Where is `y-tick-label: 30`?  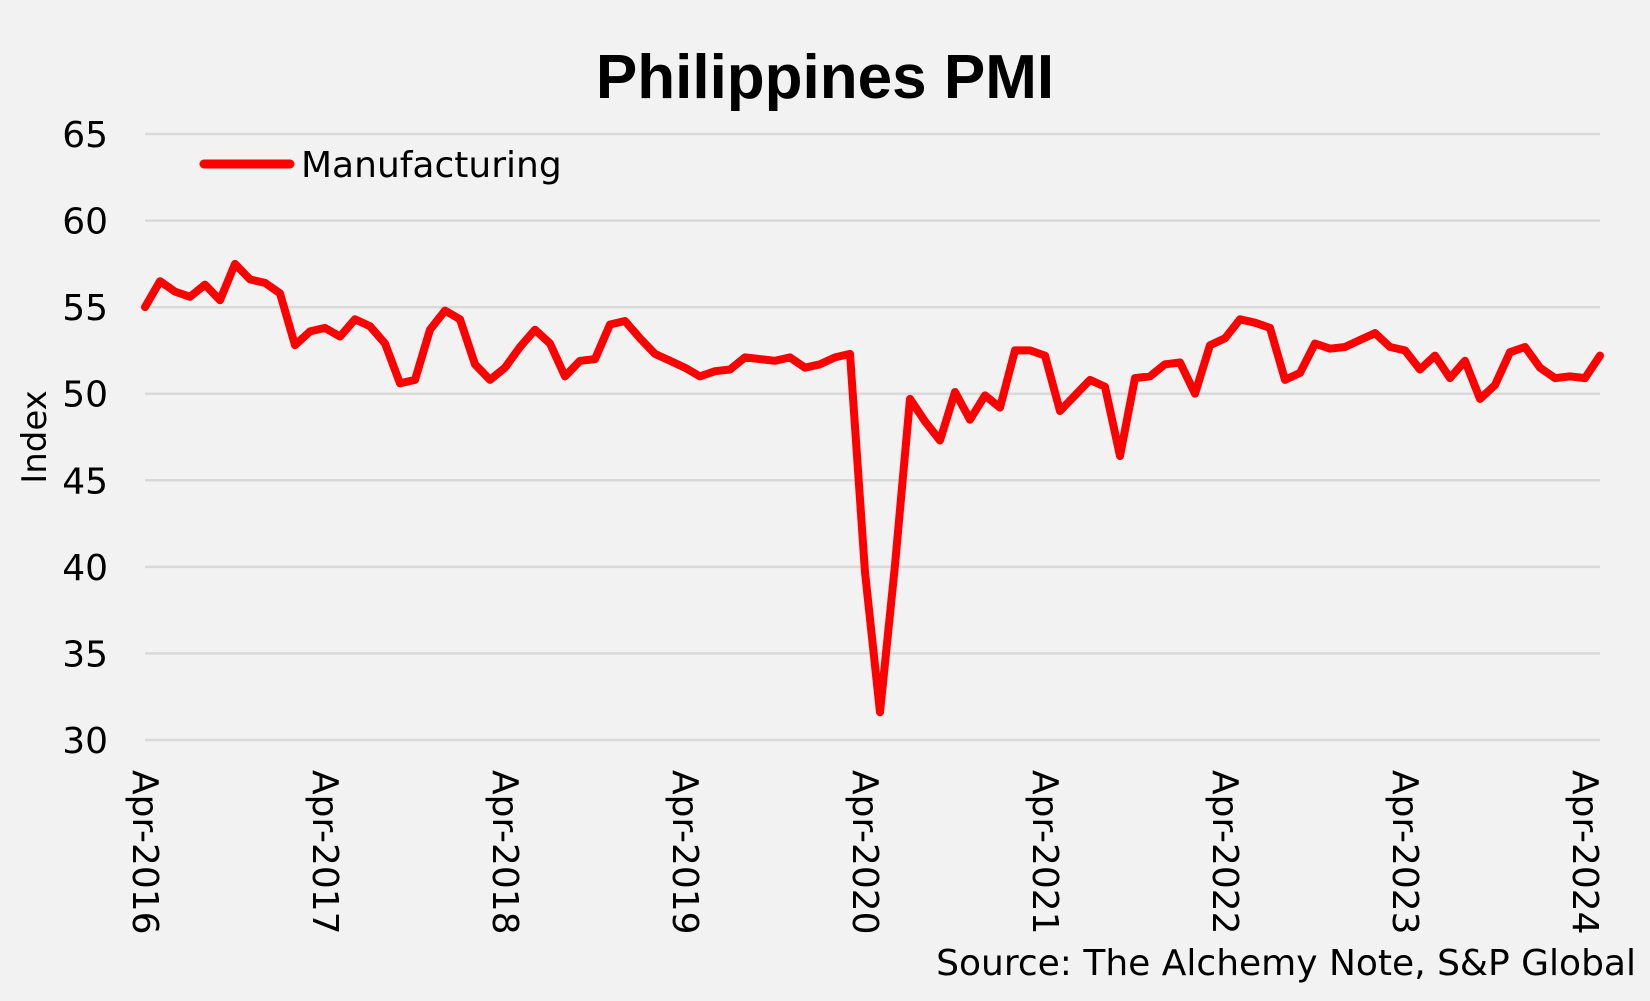 y-tick-label: 30 is located at coordinates (85, 741).